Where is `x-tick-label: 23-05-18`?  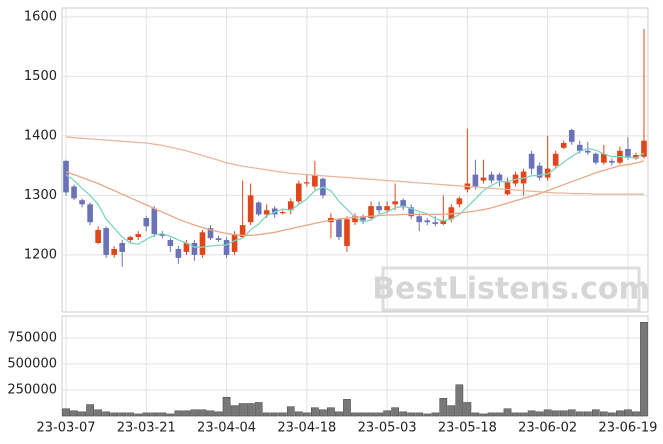 x-tick-label: 23-05-18 is located at coordinates (467, 428).